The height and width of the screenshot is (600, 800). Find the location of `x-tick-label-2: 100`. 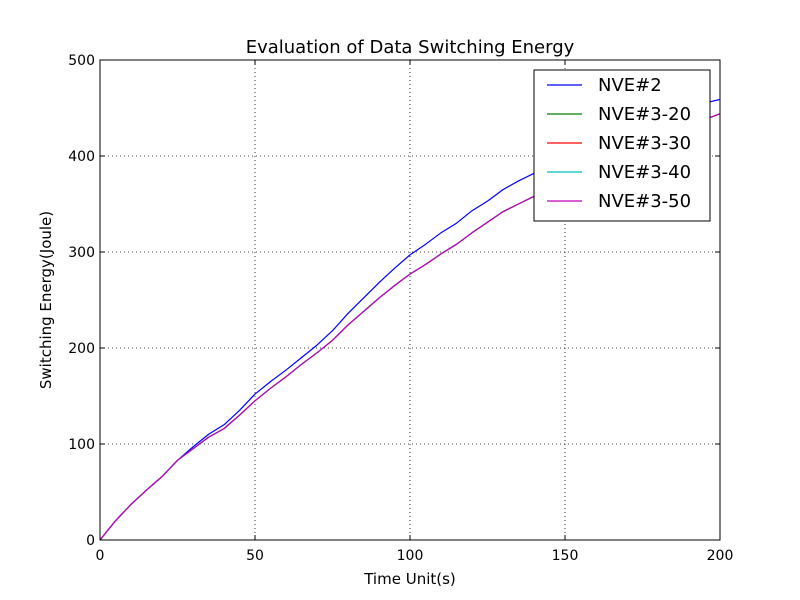

x-tick-label-2: 100 is located at coordinates (410, 556).